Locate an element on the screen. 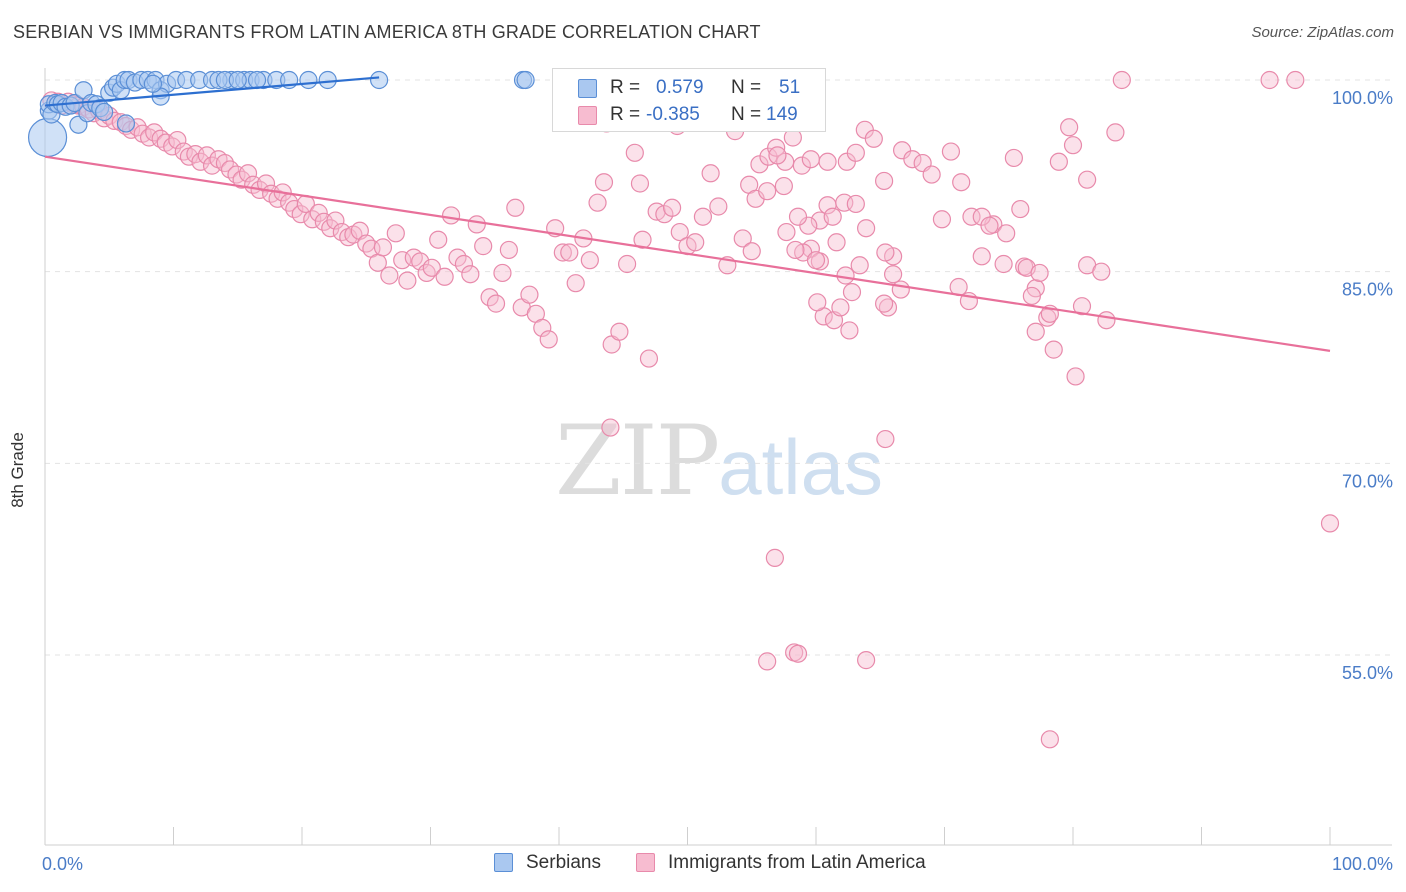 The image size is (1406, 892). r-value-latin: -0.385 is located at coordinates (673, 114).